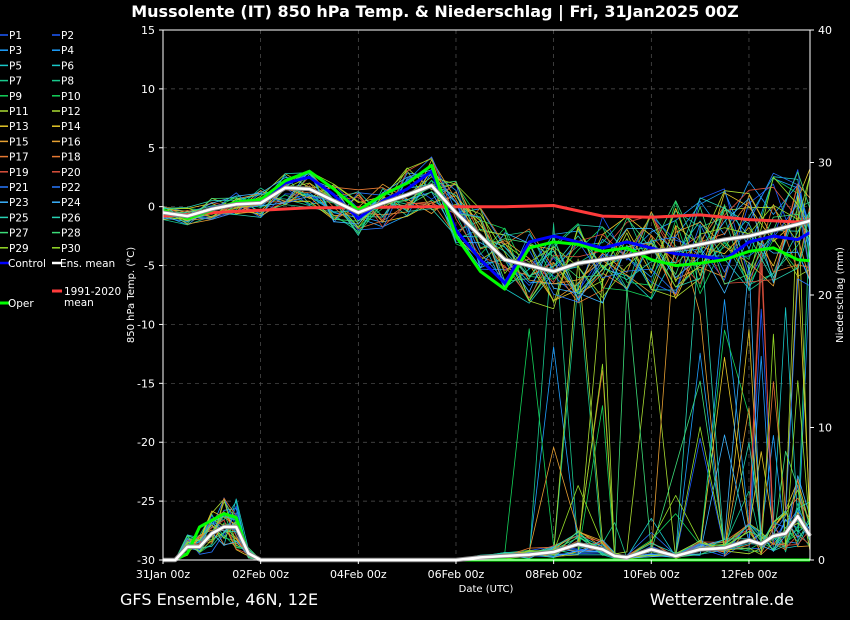  I want to click on legend-entry: P28, so click(71, 234).